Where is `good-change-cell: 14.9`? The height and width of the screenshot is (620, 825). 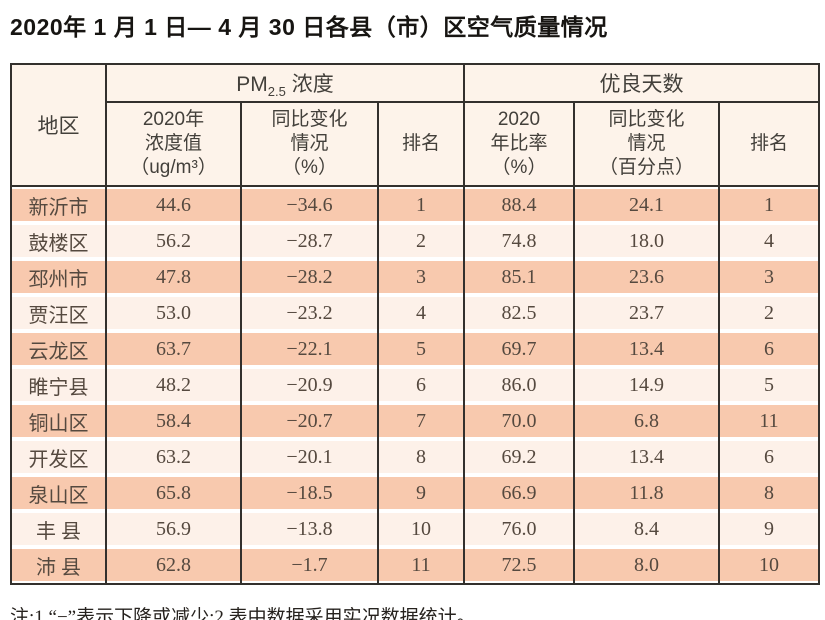 good-change-cell: 14.9 is located at coordinates (646, 385).